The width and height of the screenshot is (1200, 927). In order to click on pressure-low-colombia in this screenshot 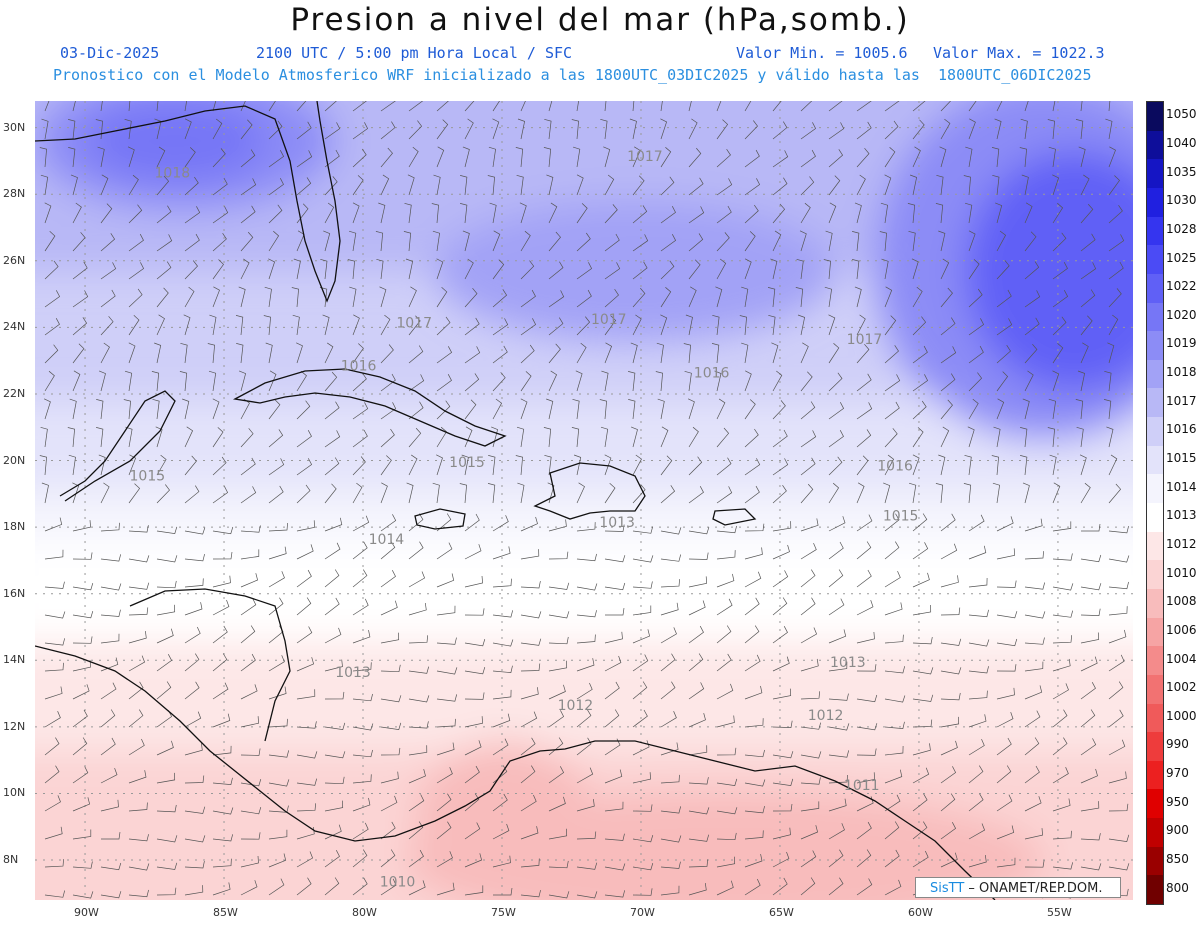, I will do `click(505, 820)`.